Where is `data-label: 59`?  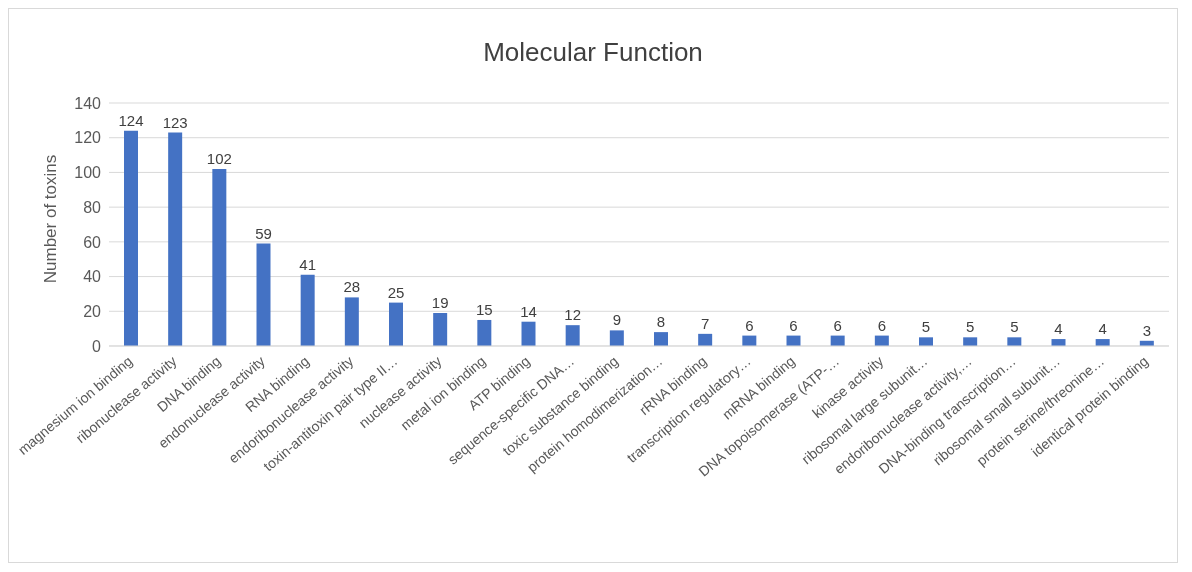 data-label: 59 is located at coordinates (263, 233).